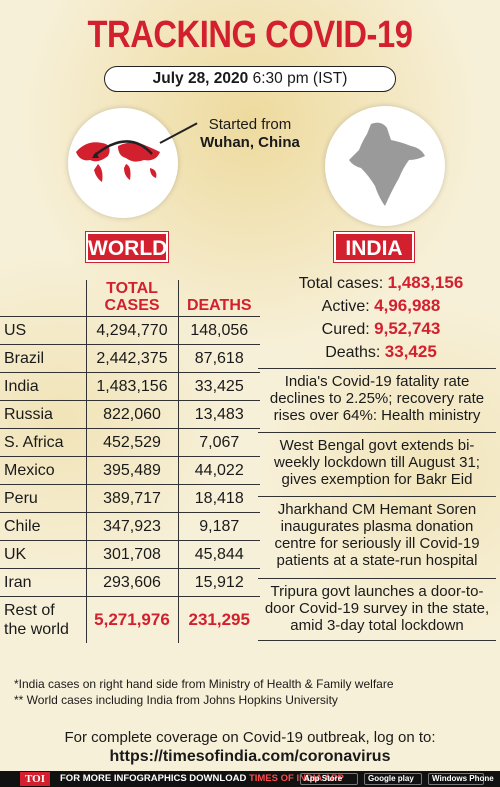  I want to click on total-cases-cell: 2,442,375, so click(131, 358).